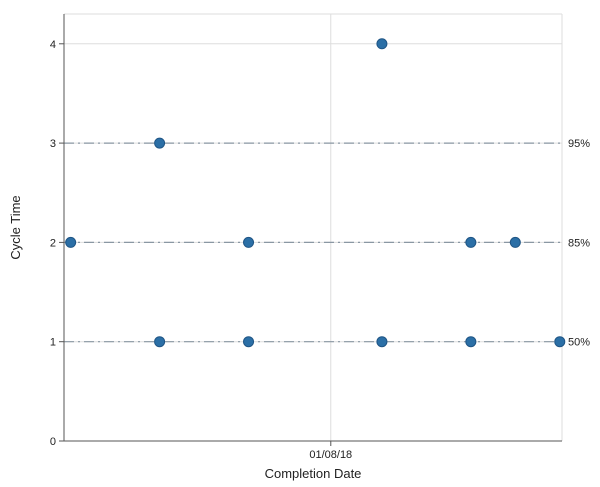 The height and width of the screenshot is (487, 600). What do you see at coordinates (53, 343) in the screenshot?
I see `y-tick-label: 1` at bounding box center [53, 343].